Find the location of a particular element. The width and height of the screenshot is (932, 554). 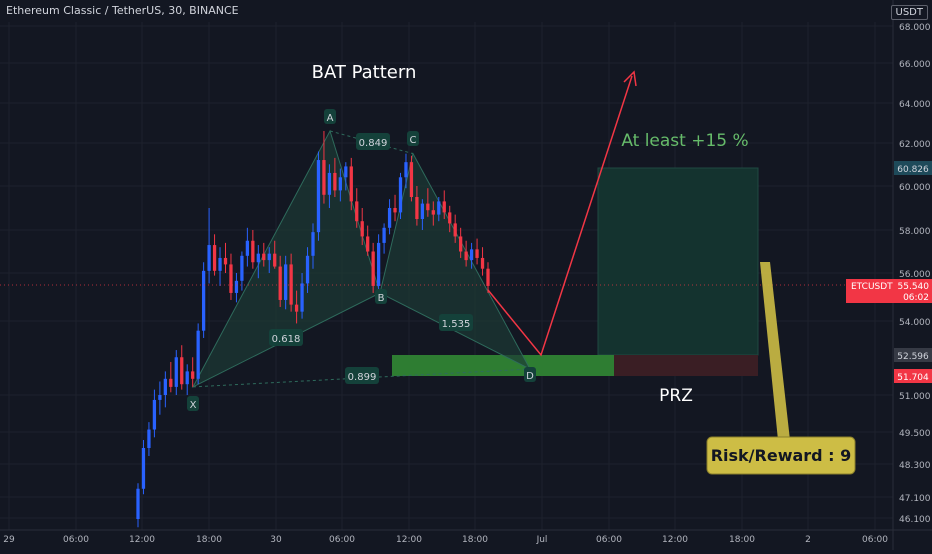

point-label-x: X is located at coordinates (193, 405).